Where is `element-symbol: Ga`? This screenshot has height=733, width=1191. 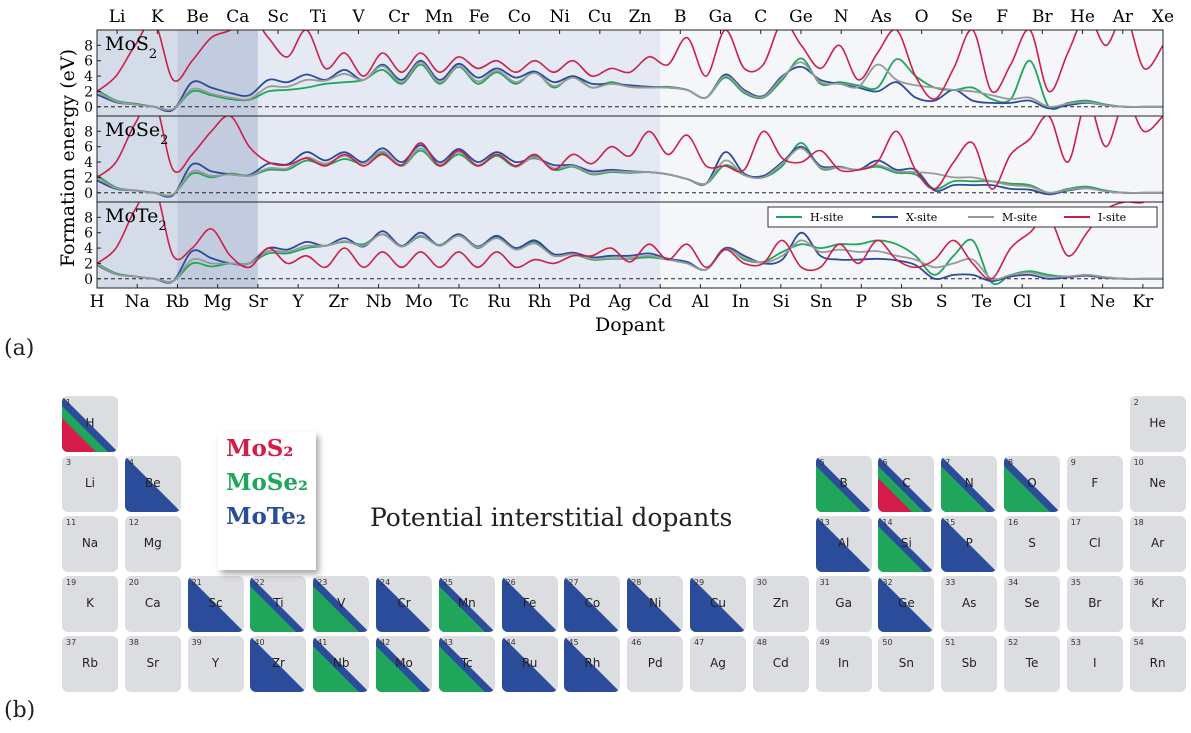
element-symbol: Ga is located at coordinates (843, 603).